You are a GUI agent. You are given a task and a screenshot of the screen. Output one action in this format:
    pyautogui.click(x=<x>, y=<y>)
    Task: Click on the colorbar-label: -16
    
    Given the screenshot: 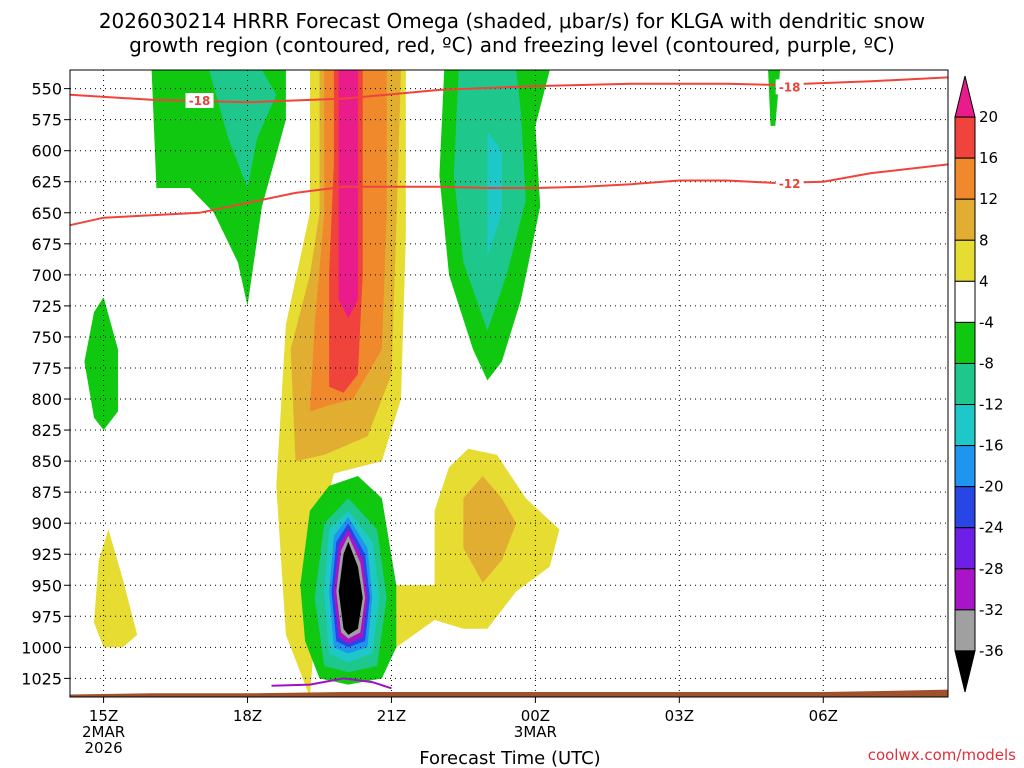 What is the action you would take?
    pyautogui.click(x=991, y=446)
    